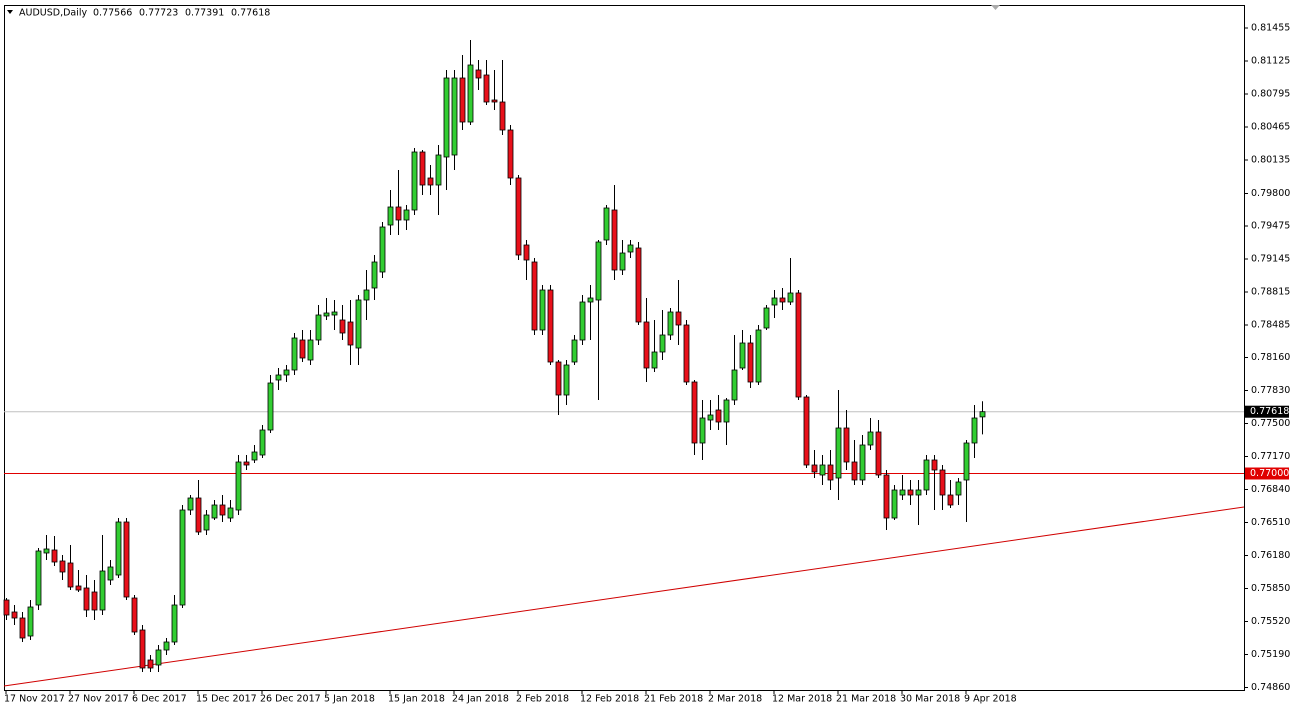 This screenshot has width=1290, height=713. Describe the element at coordinates (1270, 423) in the screenshot. I see `y-tick-label: 0.77500` at that location.